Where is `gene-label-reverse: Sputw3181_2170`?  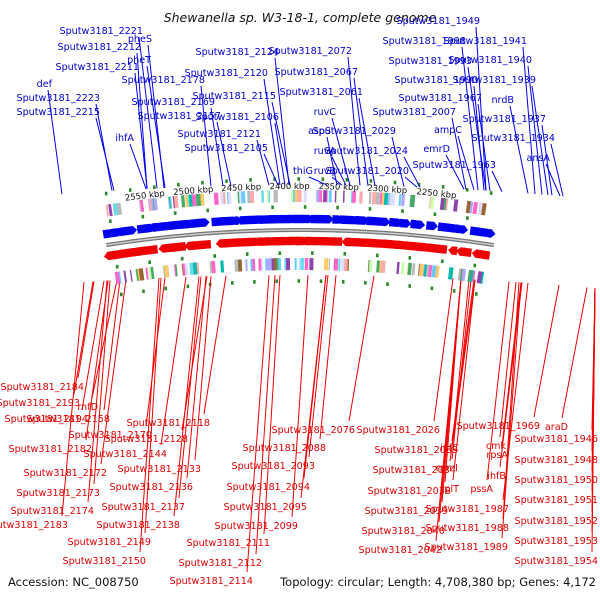 gene-label-reverse: Sputw3181_2170 is located at coordinates (111, 435).